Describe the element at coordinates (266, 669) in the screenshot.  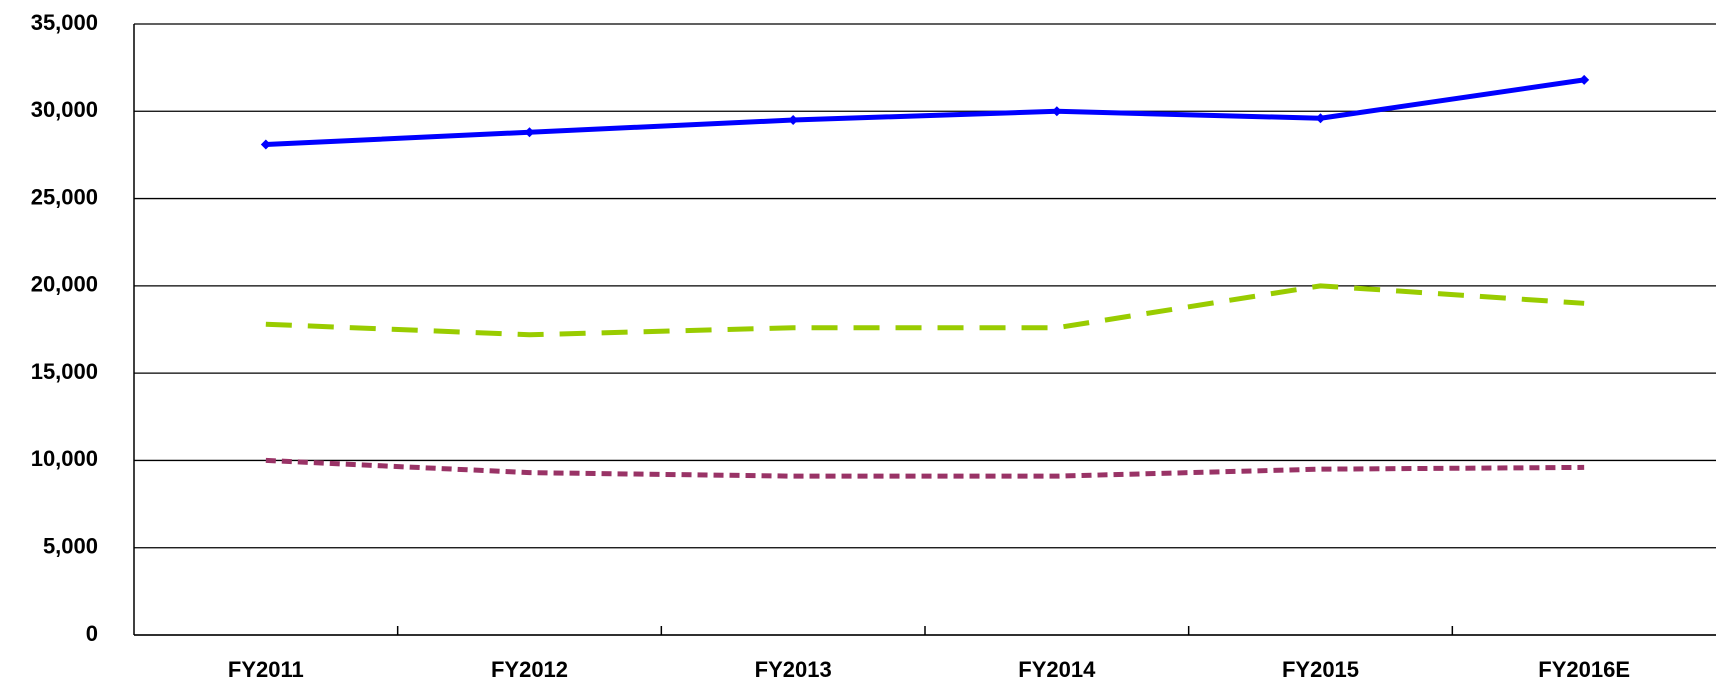
I see `x-tick-label: FY2011` at that location.